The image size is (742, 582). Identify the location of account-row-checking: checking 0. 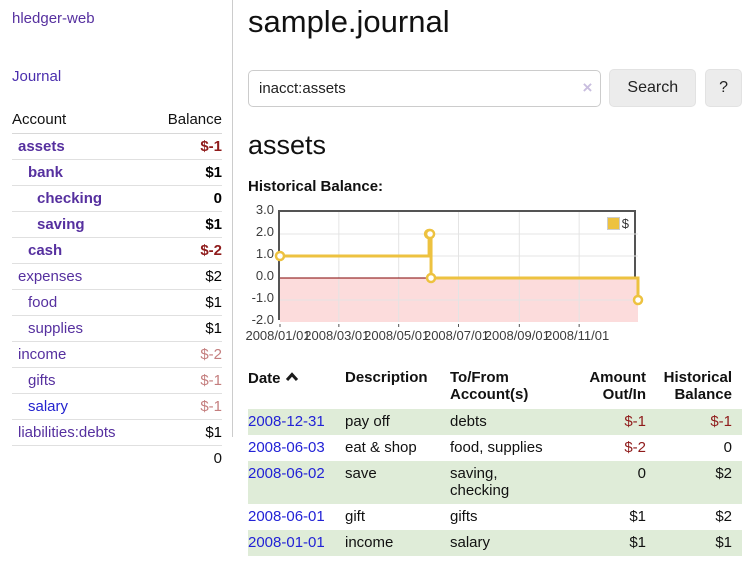
(117, 198).